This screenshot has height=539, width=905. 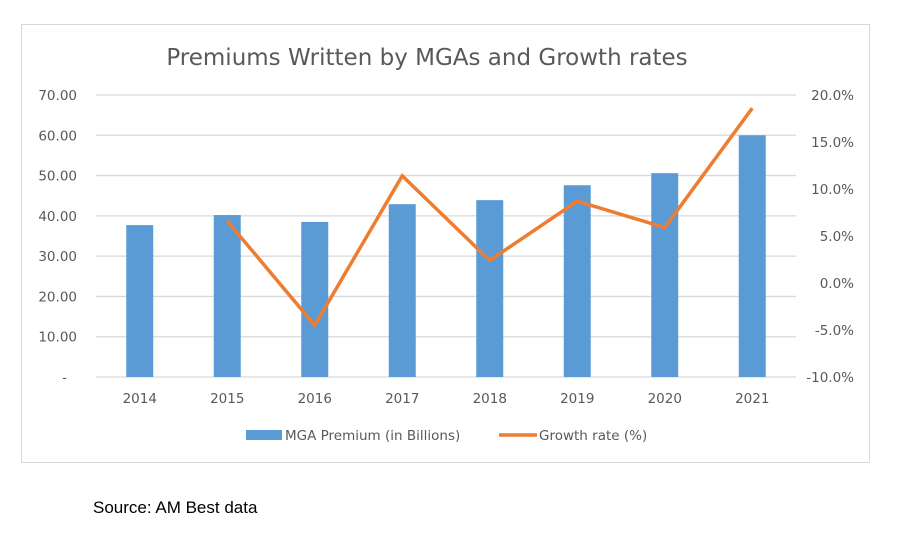 I want to click on bar-2021, so click(x=752, y=256).